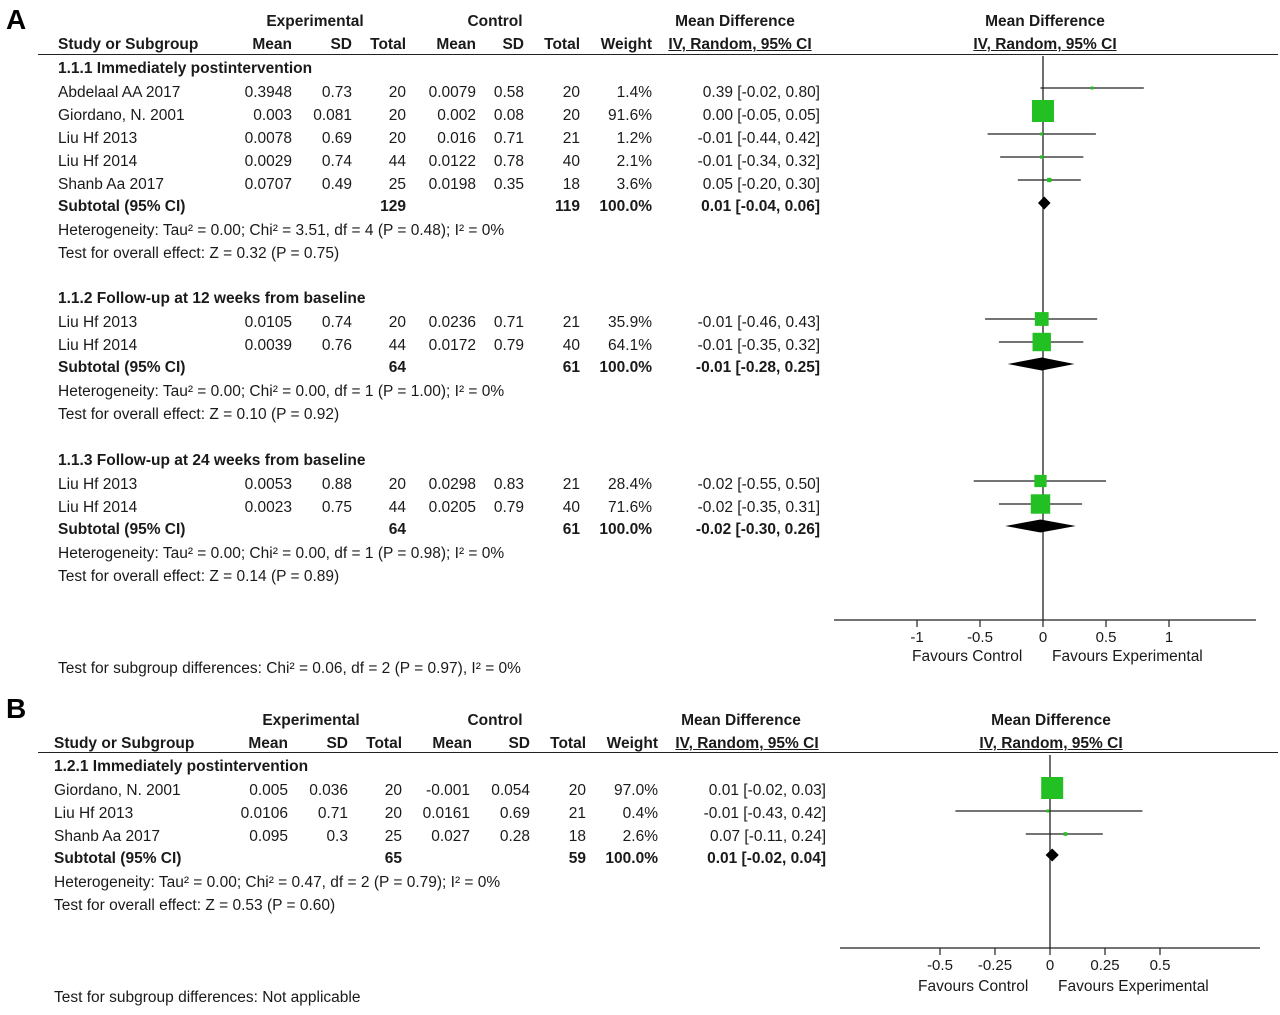 This screenshot has width=1280, height=1015. Describe the element at coordinates (336, 345) in the screenshot. I see `e-sd: 0.76` at that location.